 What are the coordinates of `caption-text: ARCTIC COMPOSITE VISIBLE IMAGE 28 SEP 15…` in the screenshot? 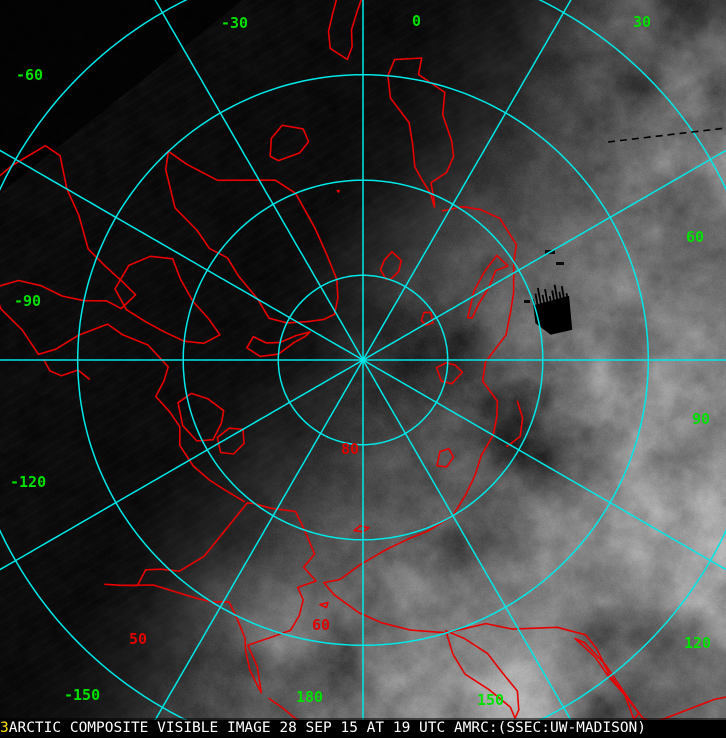 It's located at (327, 728).